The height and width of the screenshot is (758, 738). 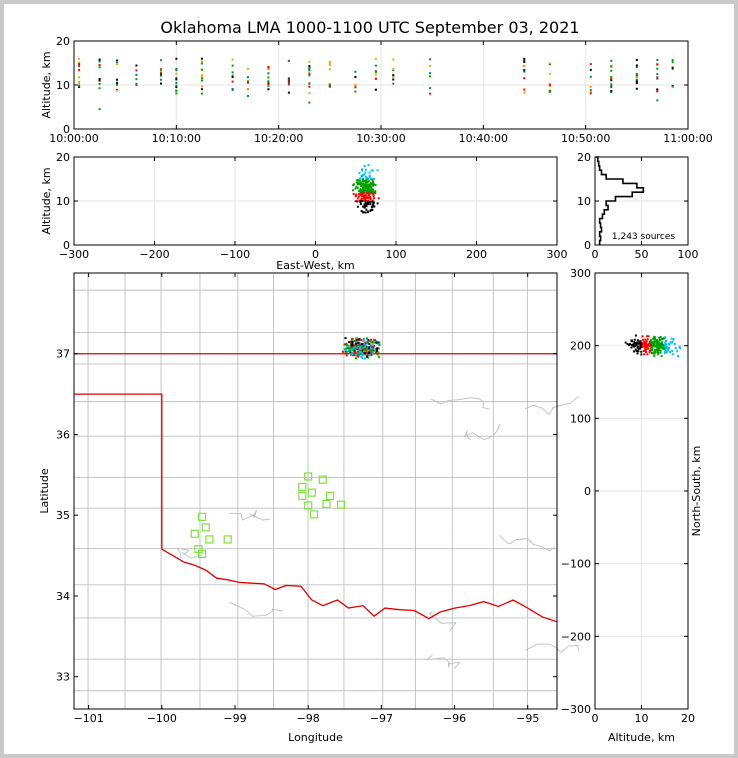 I want to click on ns-altitude-frame, so click(x=641, y=491).